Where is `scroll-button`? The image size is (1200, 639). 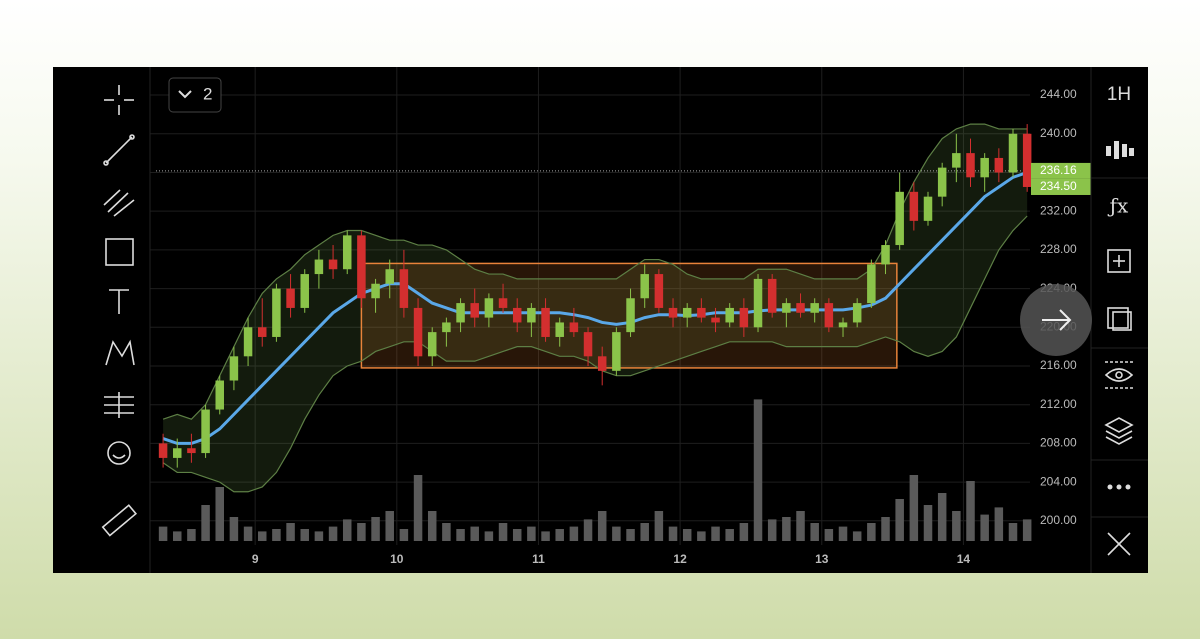
scroll-button is located at coordinates (1056, 320).